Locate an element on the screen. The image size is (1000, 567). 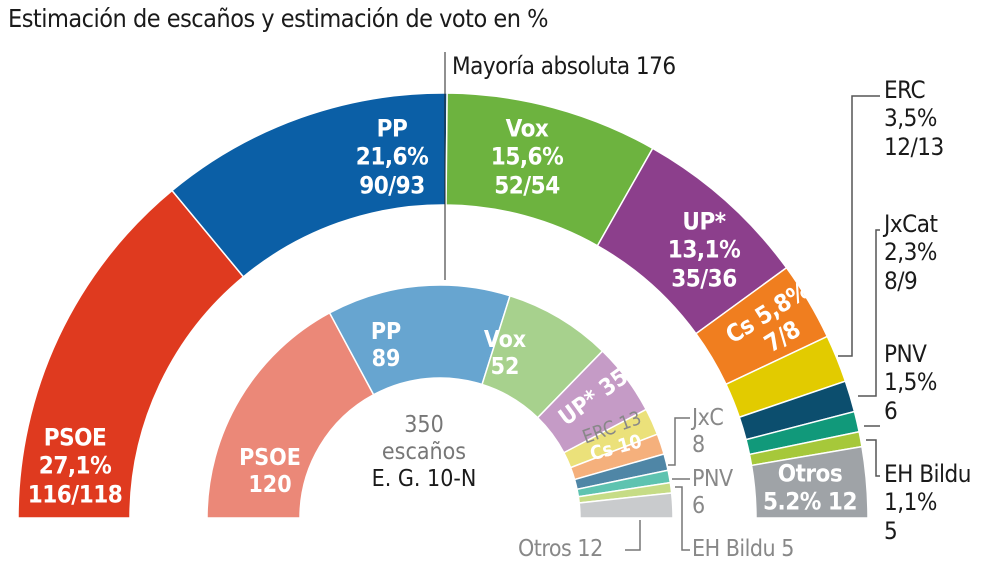
callout-bildu is located at coordinates (873, 458).